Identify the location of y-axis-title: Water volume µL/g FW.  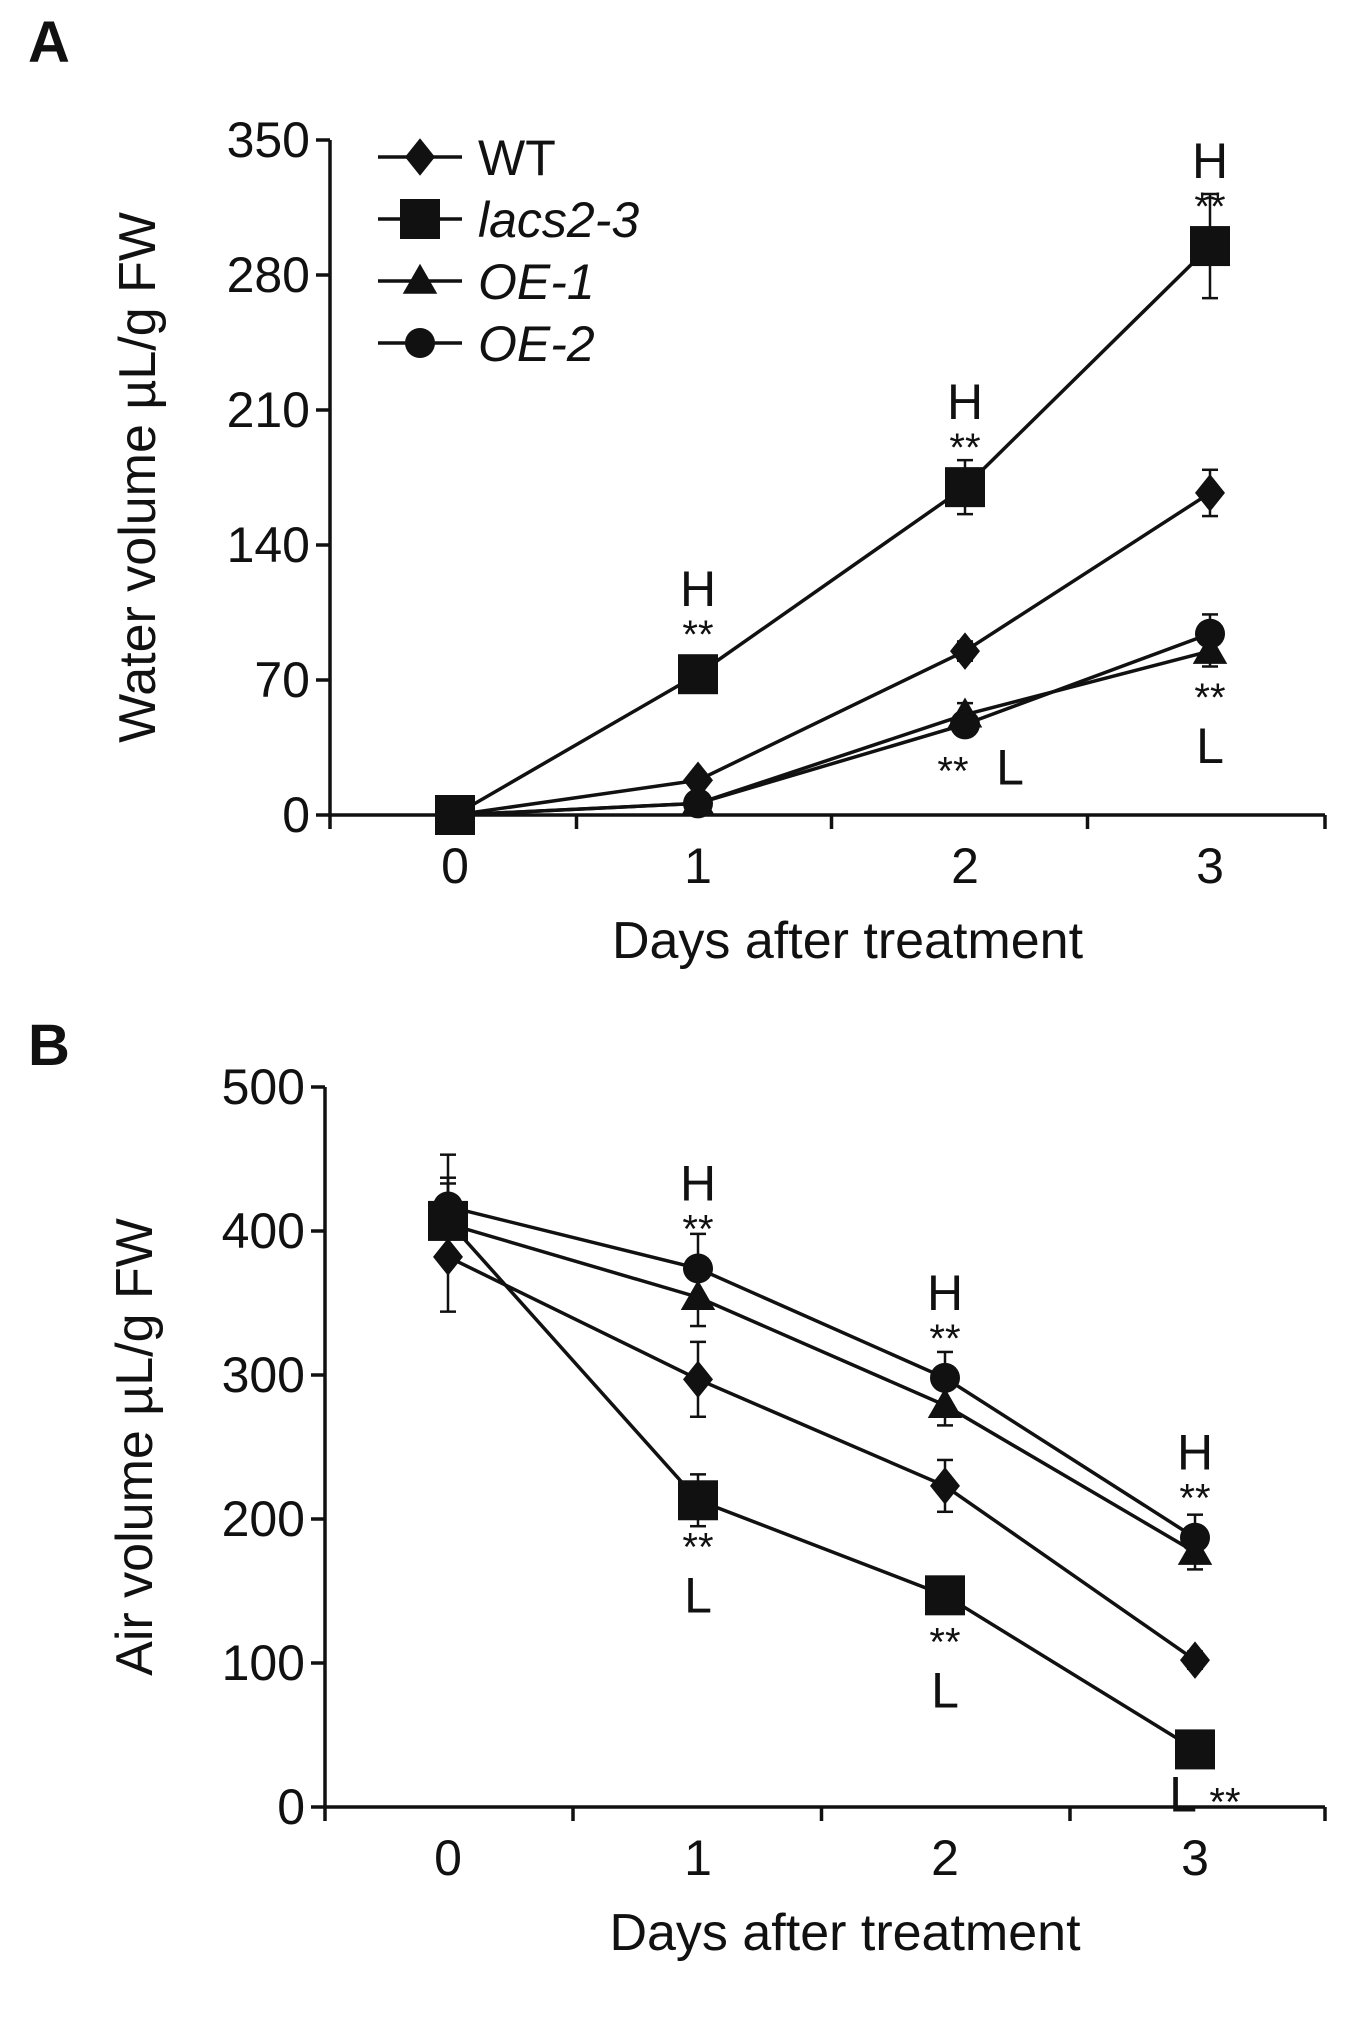
(138, 477).